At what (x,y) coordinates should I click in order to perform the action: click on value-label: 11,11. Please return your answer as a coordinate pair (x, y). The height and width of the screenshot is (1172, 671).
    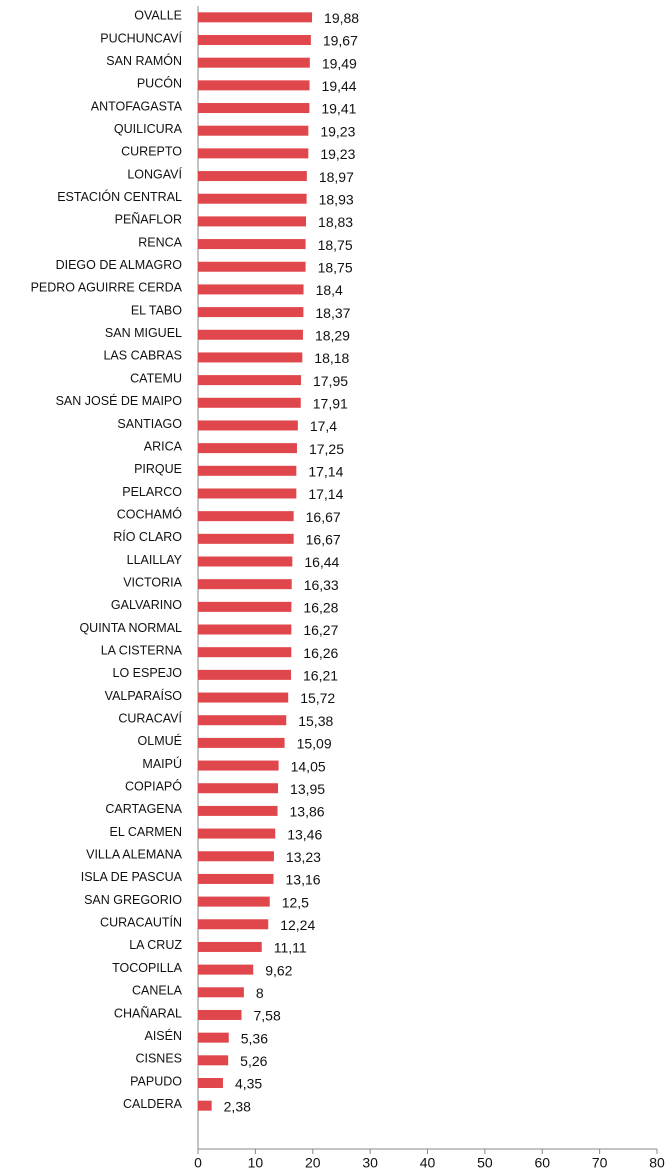
    Looking at the image, I should click on (290, 948).